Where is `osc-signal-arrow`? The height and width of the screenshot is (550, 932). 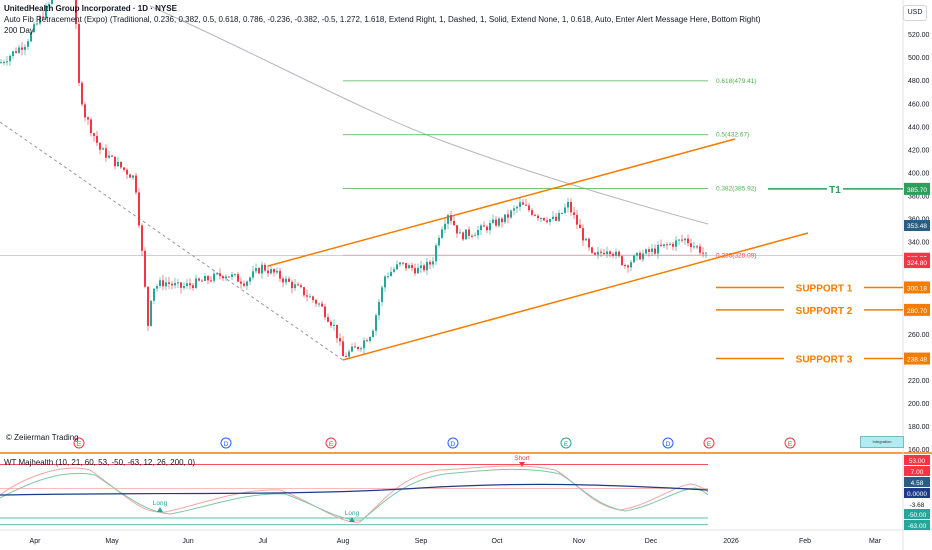
osc-signal-arrow is located at coordinates (352, 519).